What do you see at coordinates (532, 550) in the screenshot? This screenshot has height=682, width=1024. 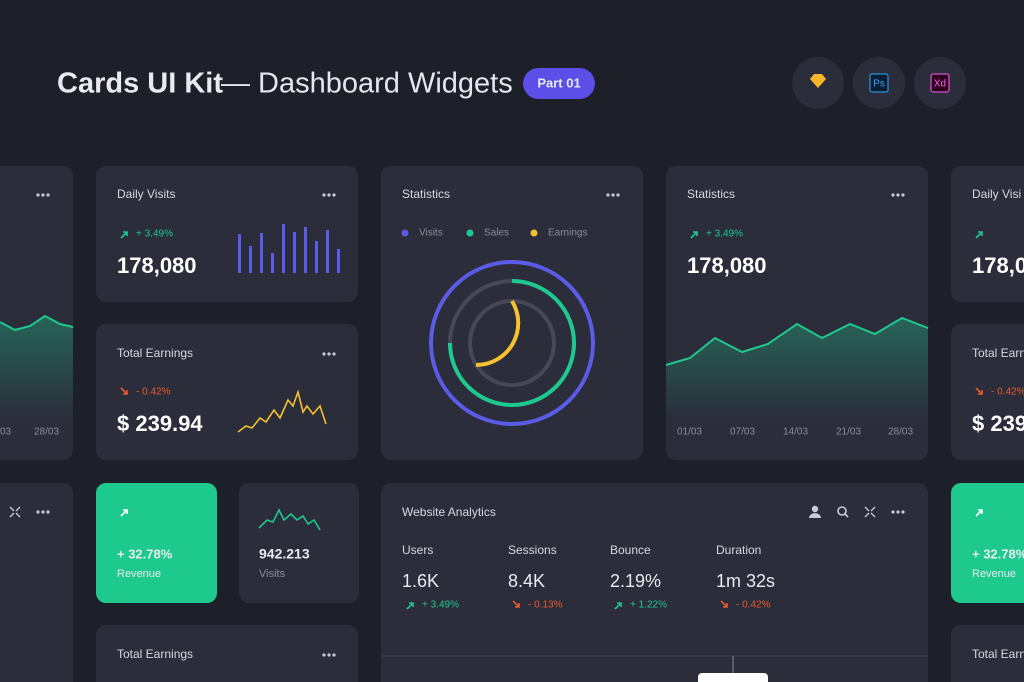 I see `metric-label: Sessions` at bounding box center [532, 550].